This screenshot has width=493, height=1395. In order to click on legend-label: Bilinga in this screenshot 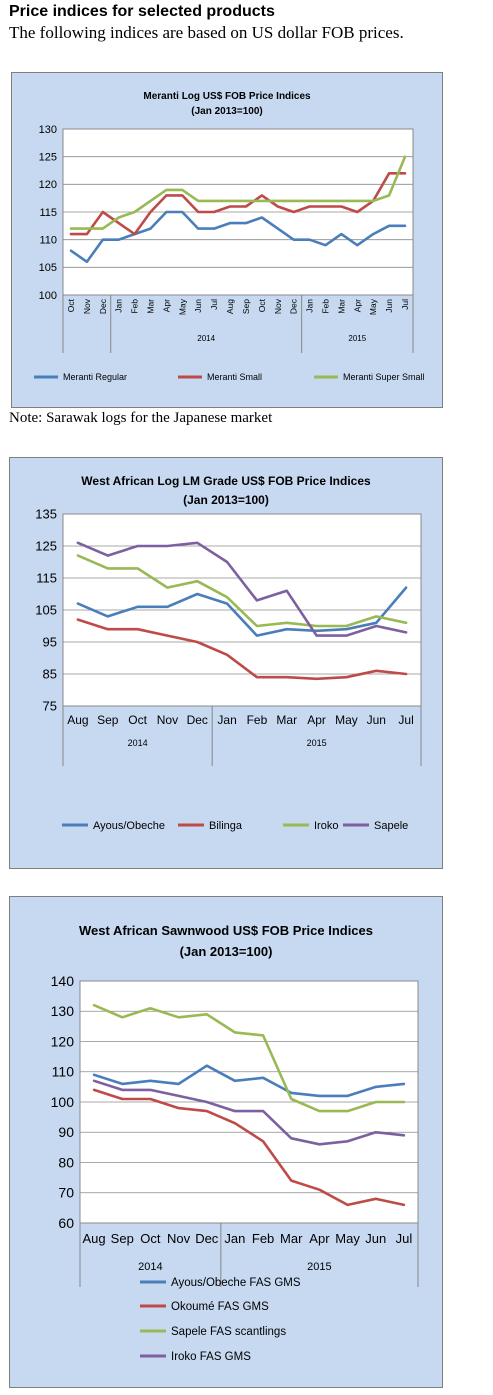, I will do `click(226, 826)`.